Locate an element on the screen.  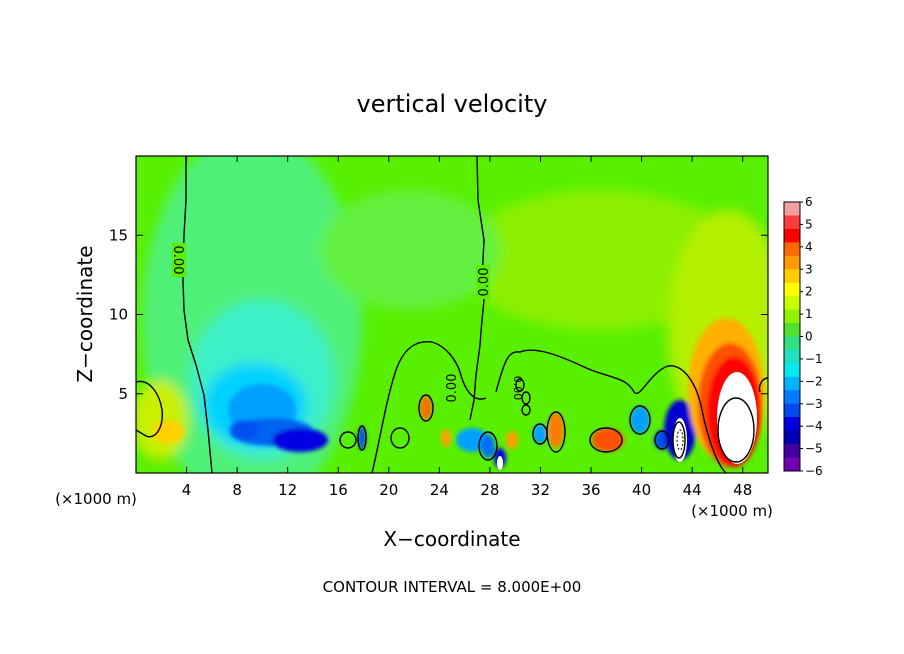
chart-title: vertical velocity is located at coordinates (452, 104).